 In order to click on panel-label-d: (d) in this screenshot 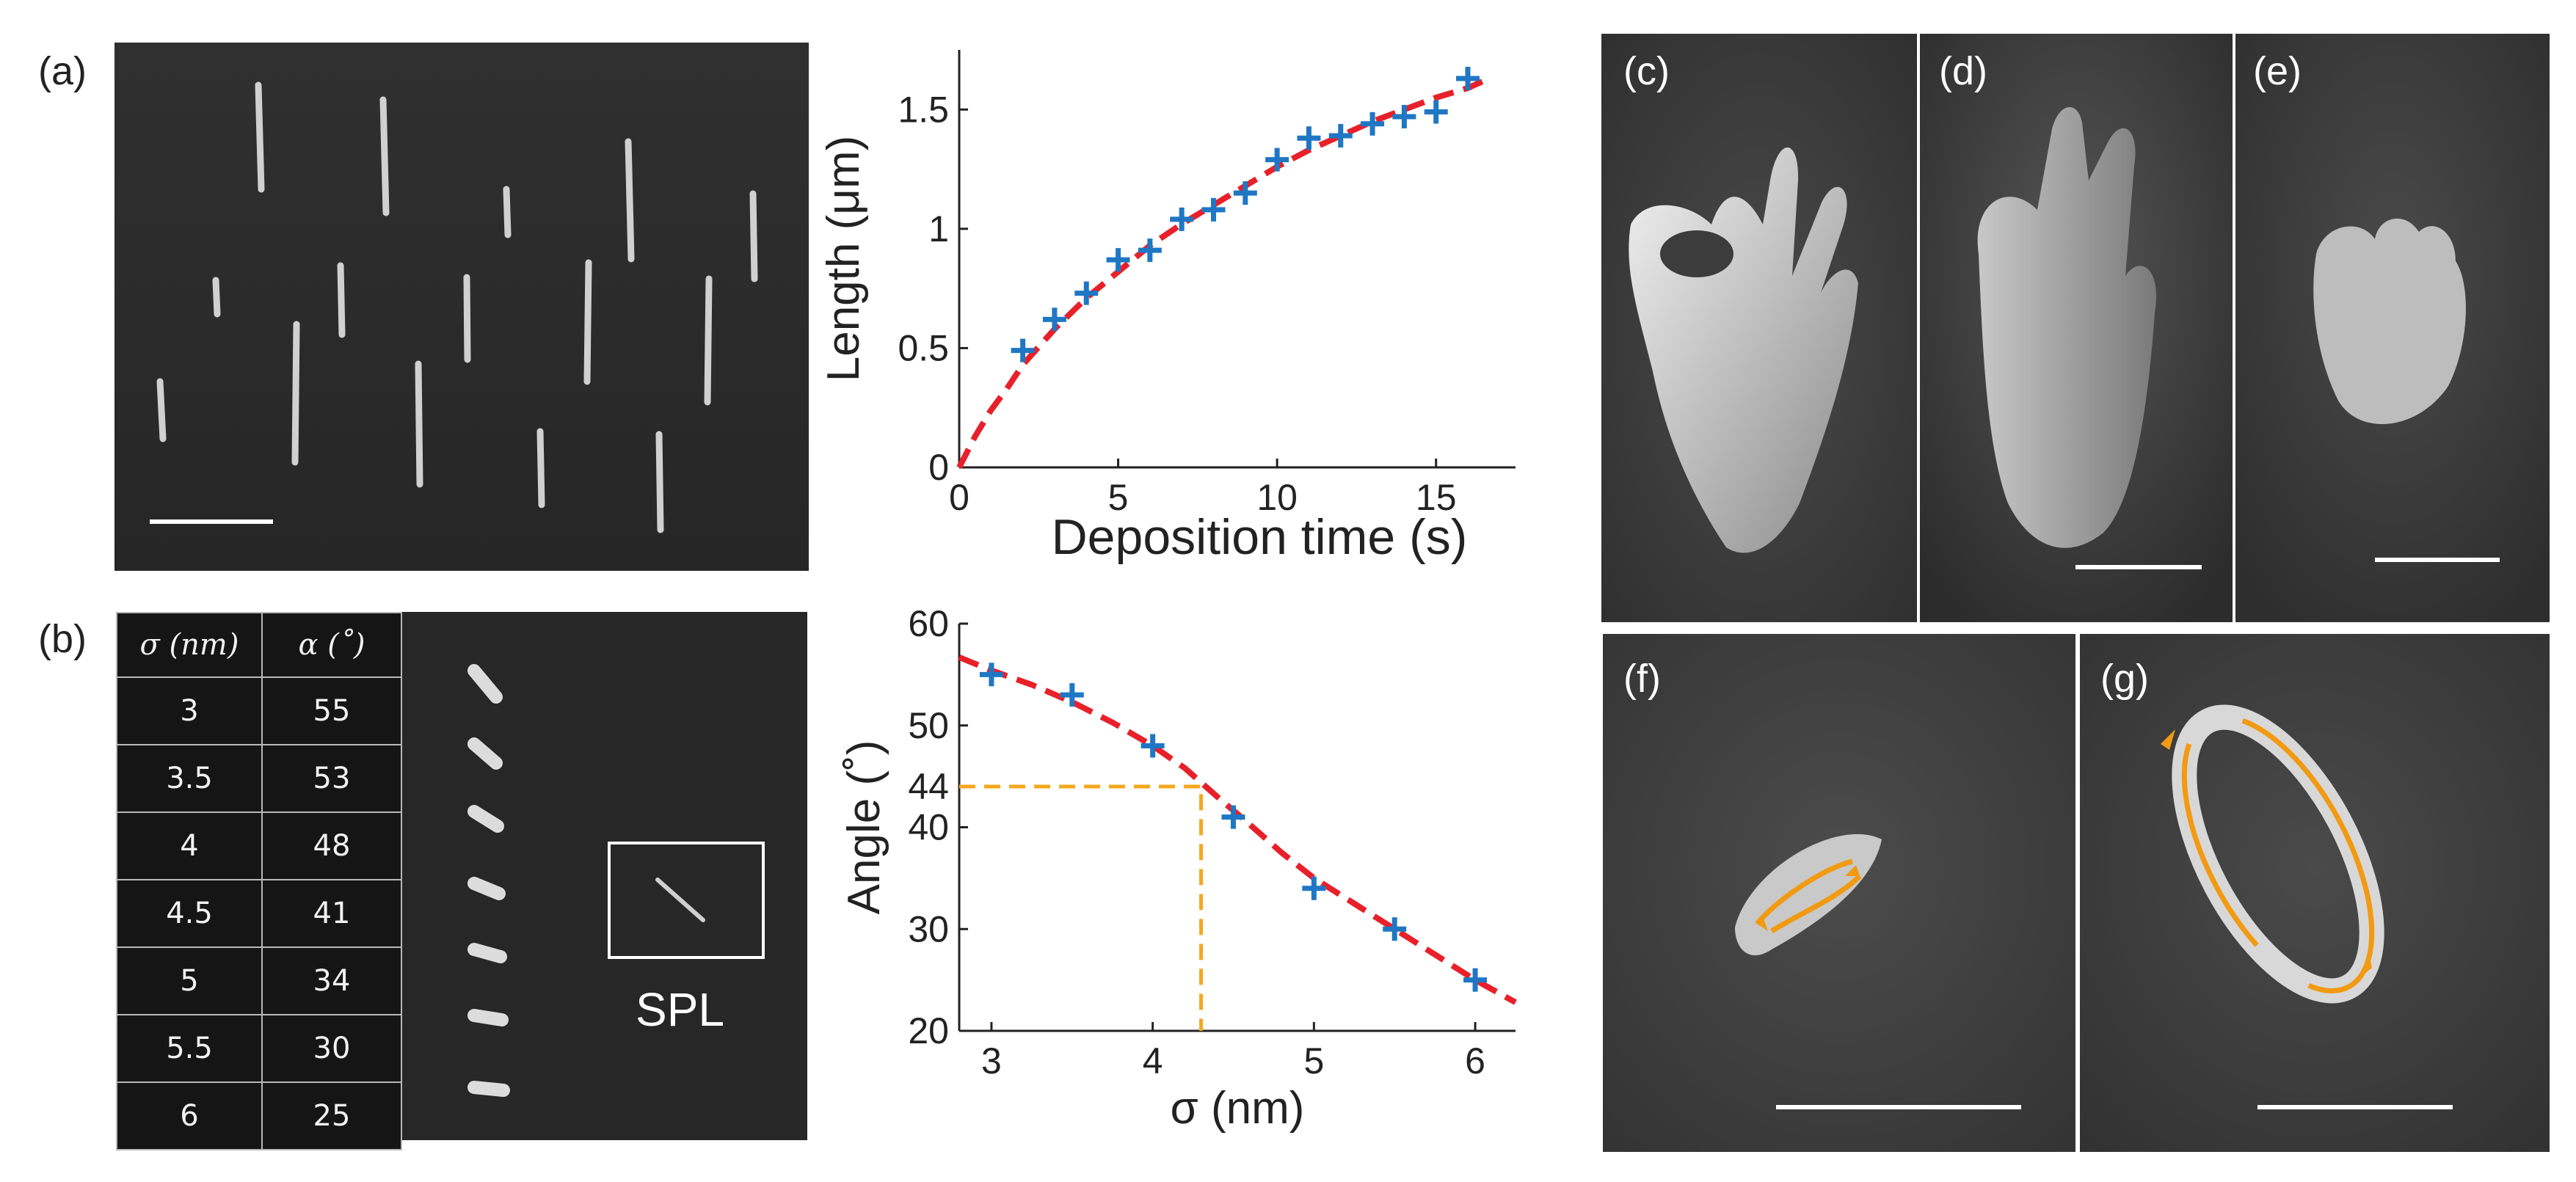, I will do `click(1963, 71)`.